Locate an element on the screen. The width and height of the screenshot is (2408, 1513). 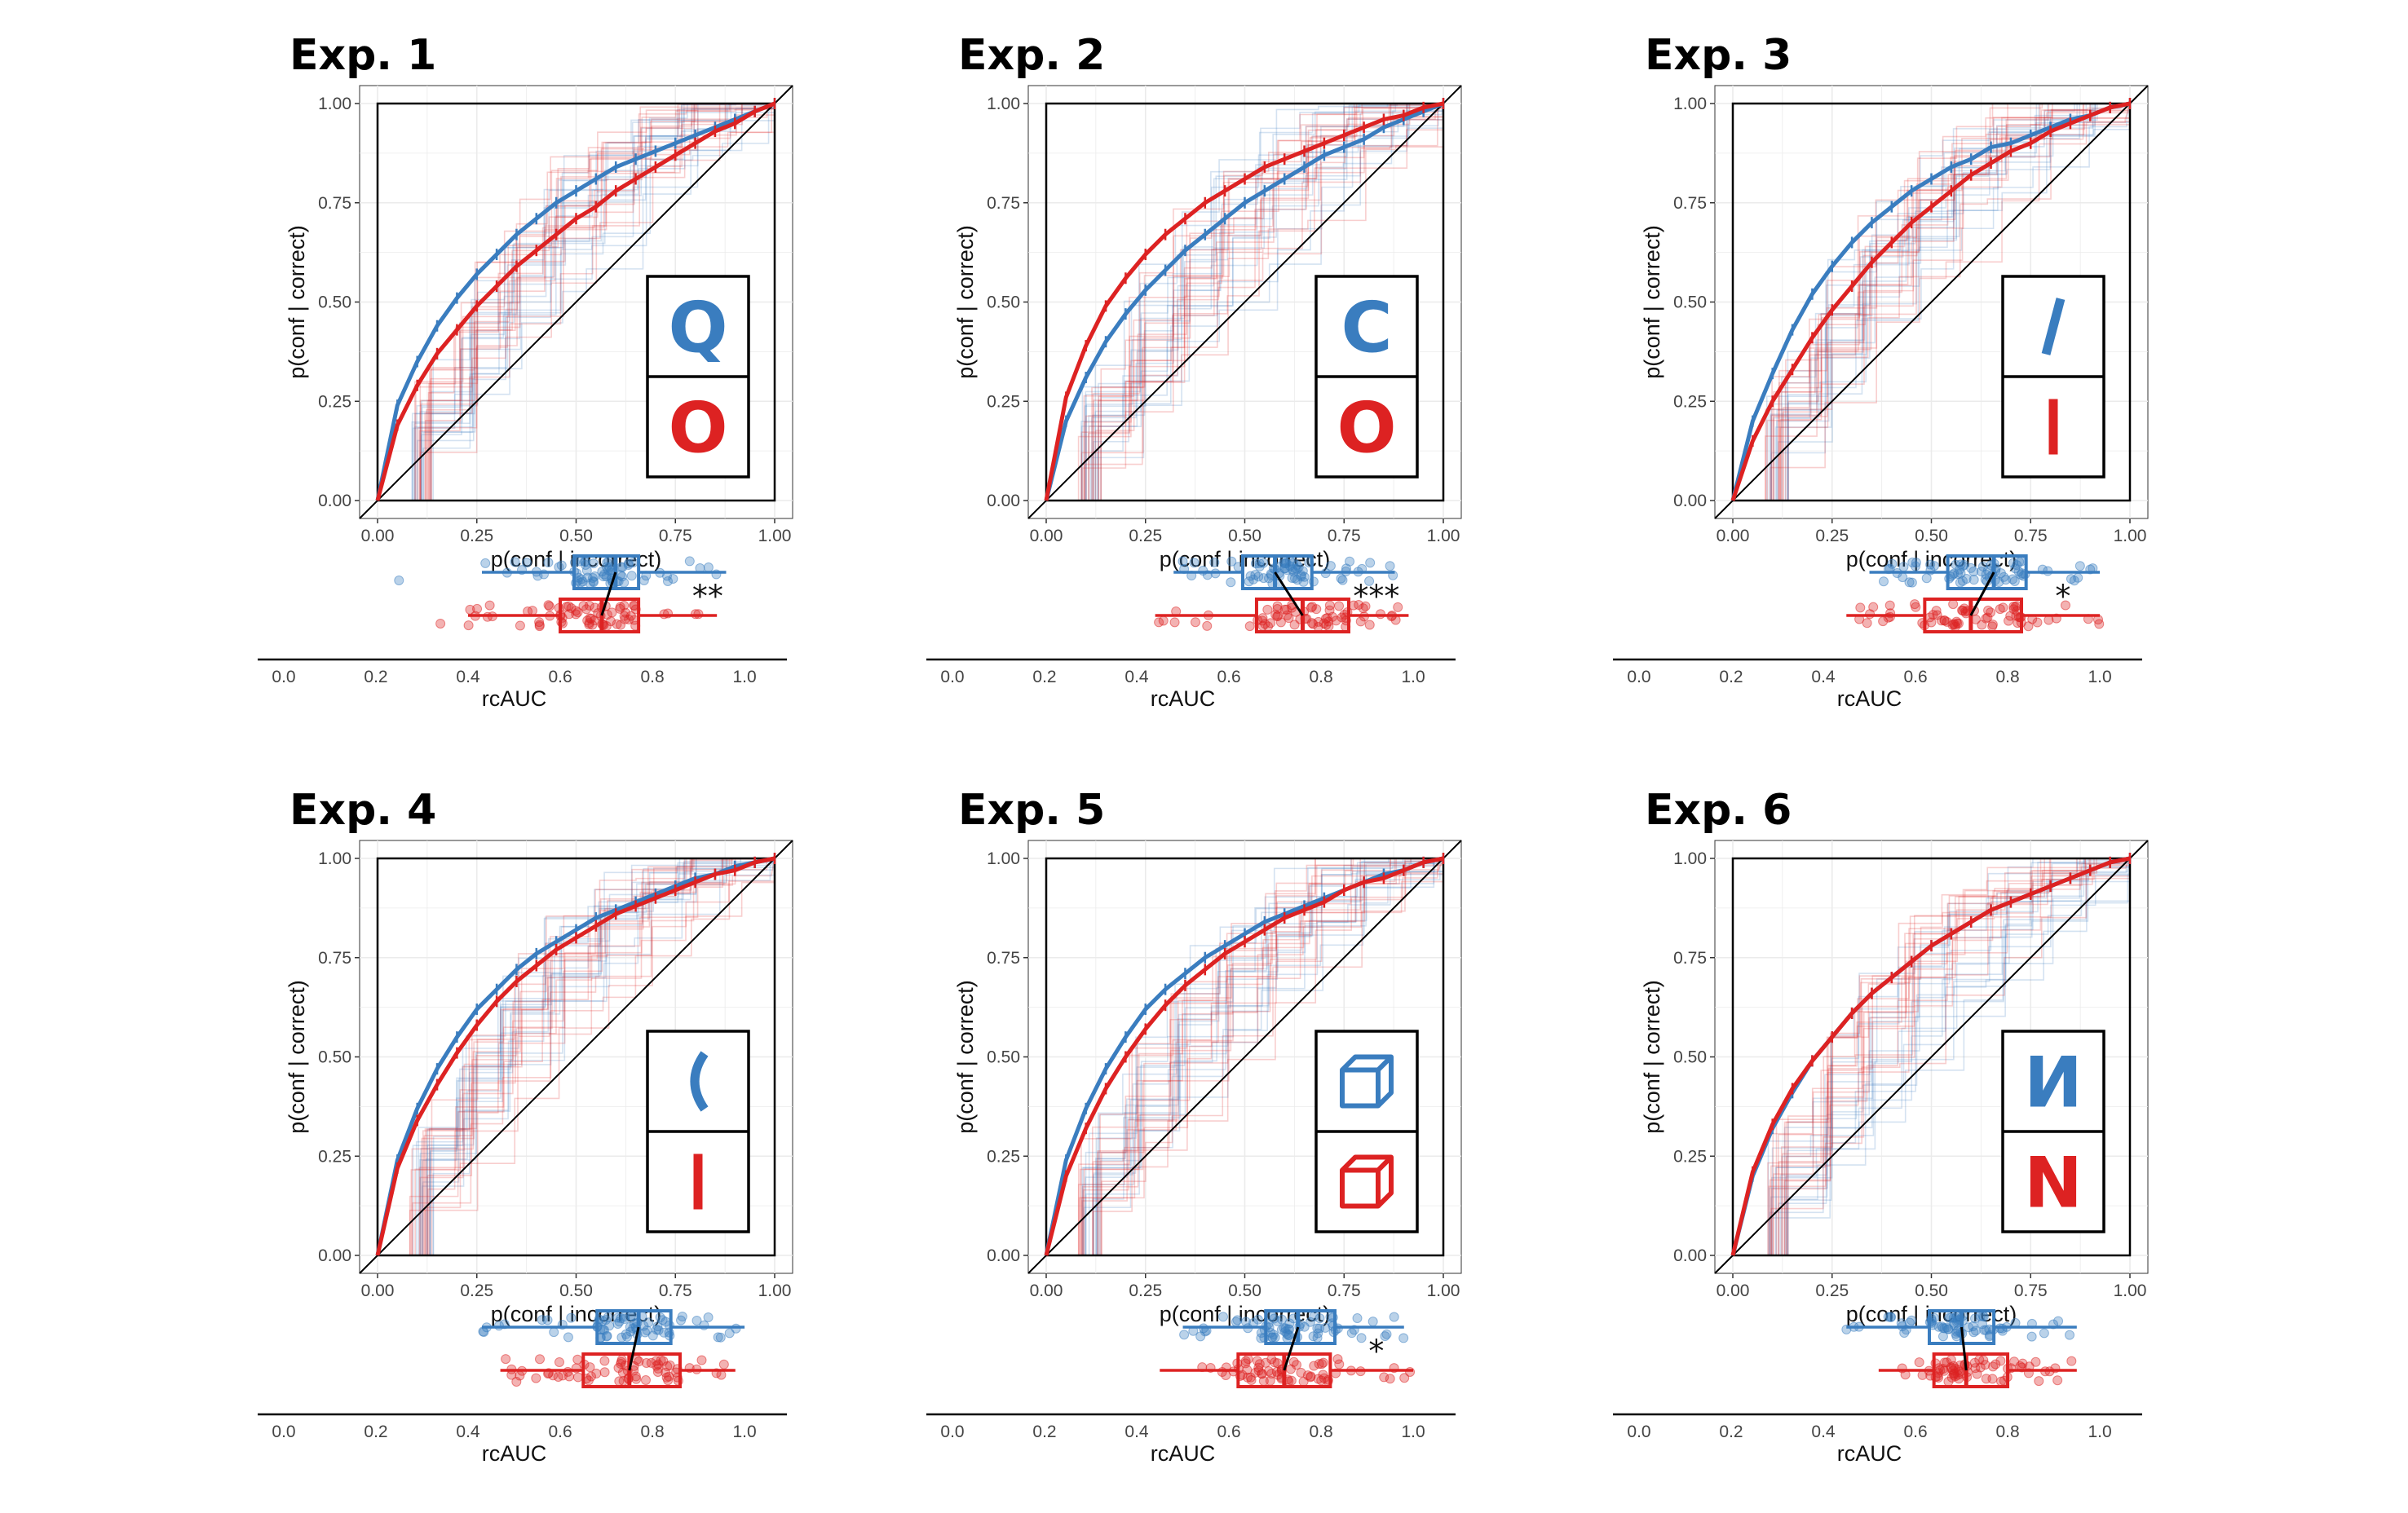
auc-tick-label: 1.0 is located at coordinates (1413, 677).